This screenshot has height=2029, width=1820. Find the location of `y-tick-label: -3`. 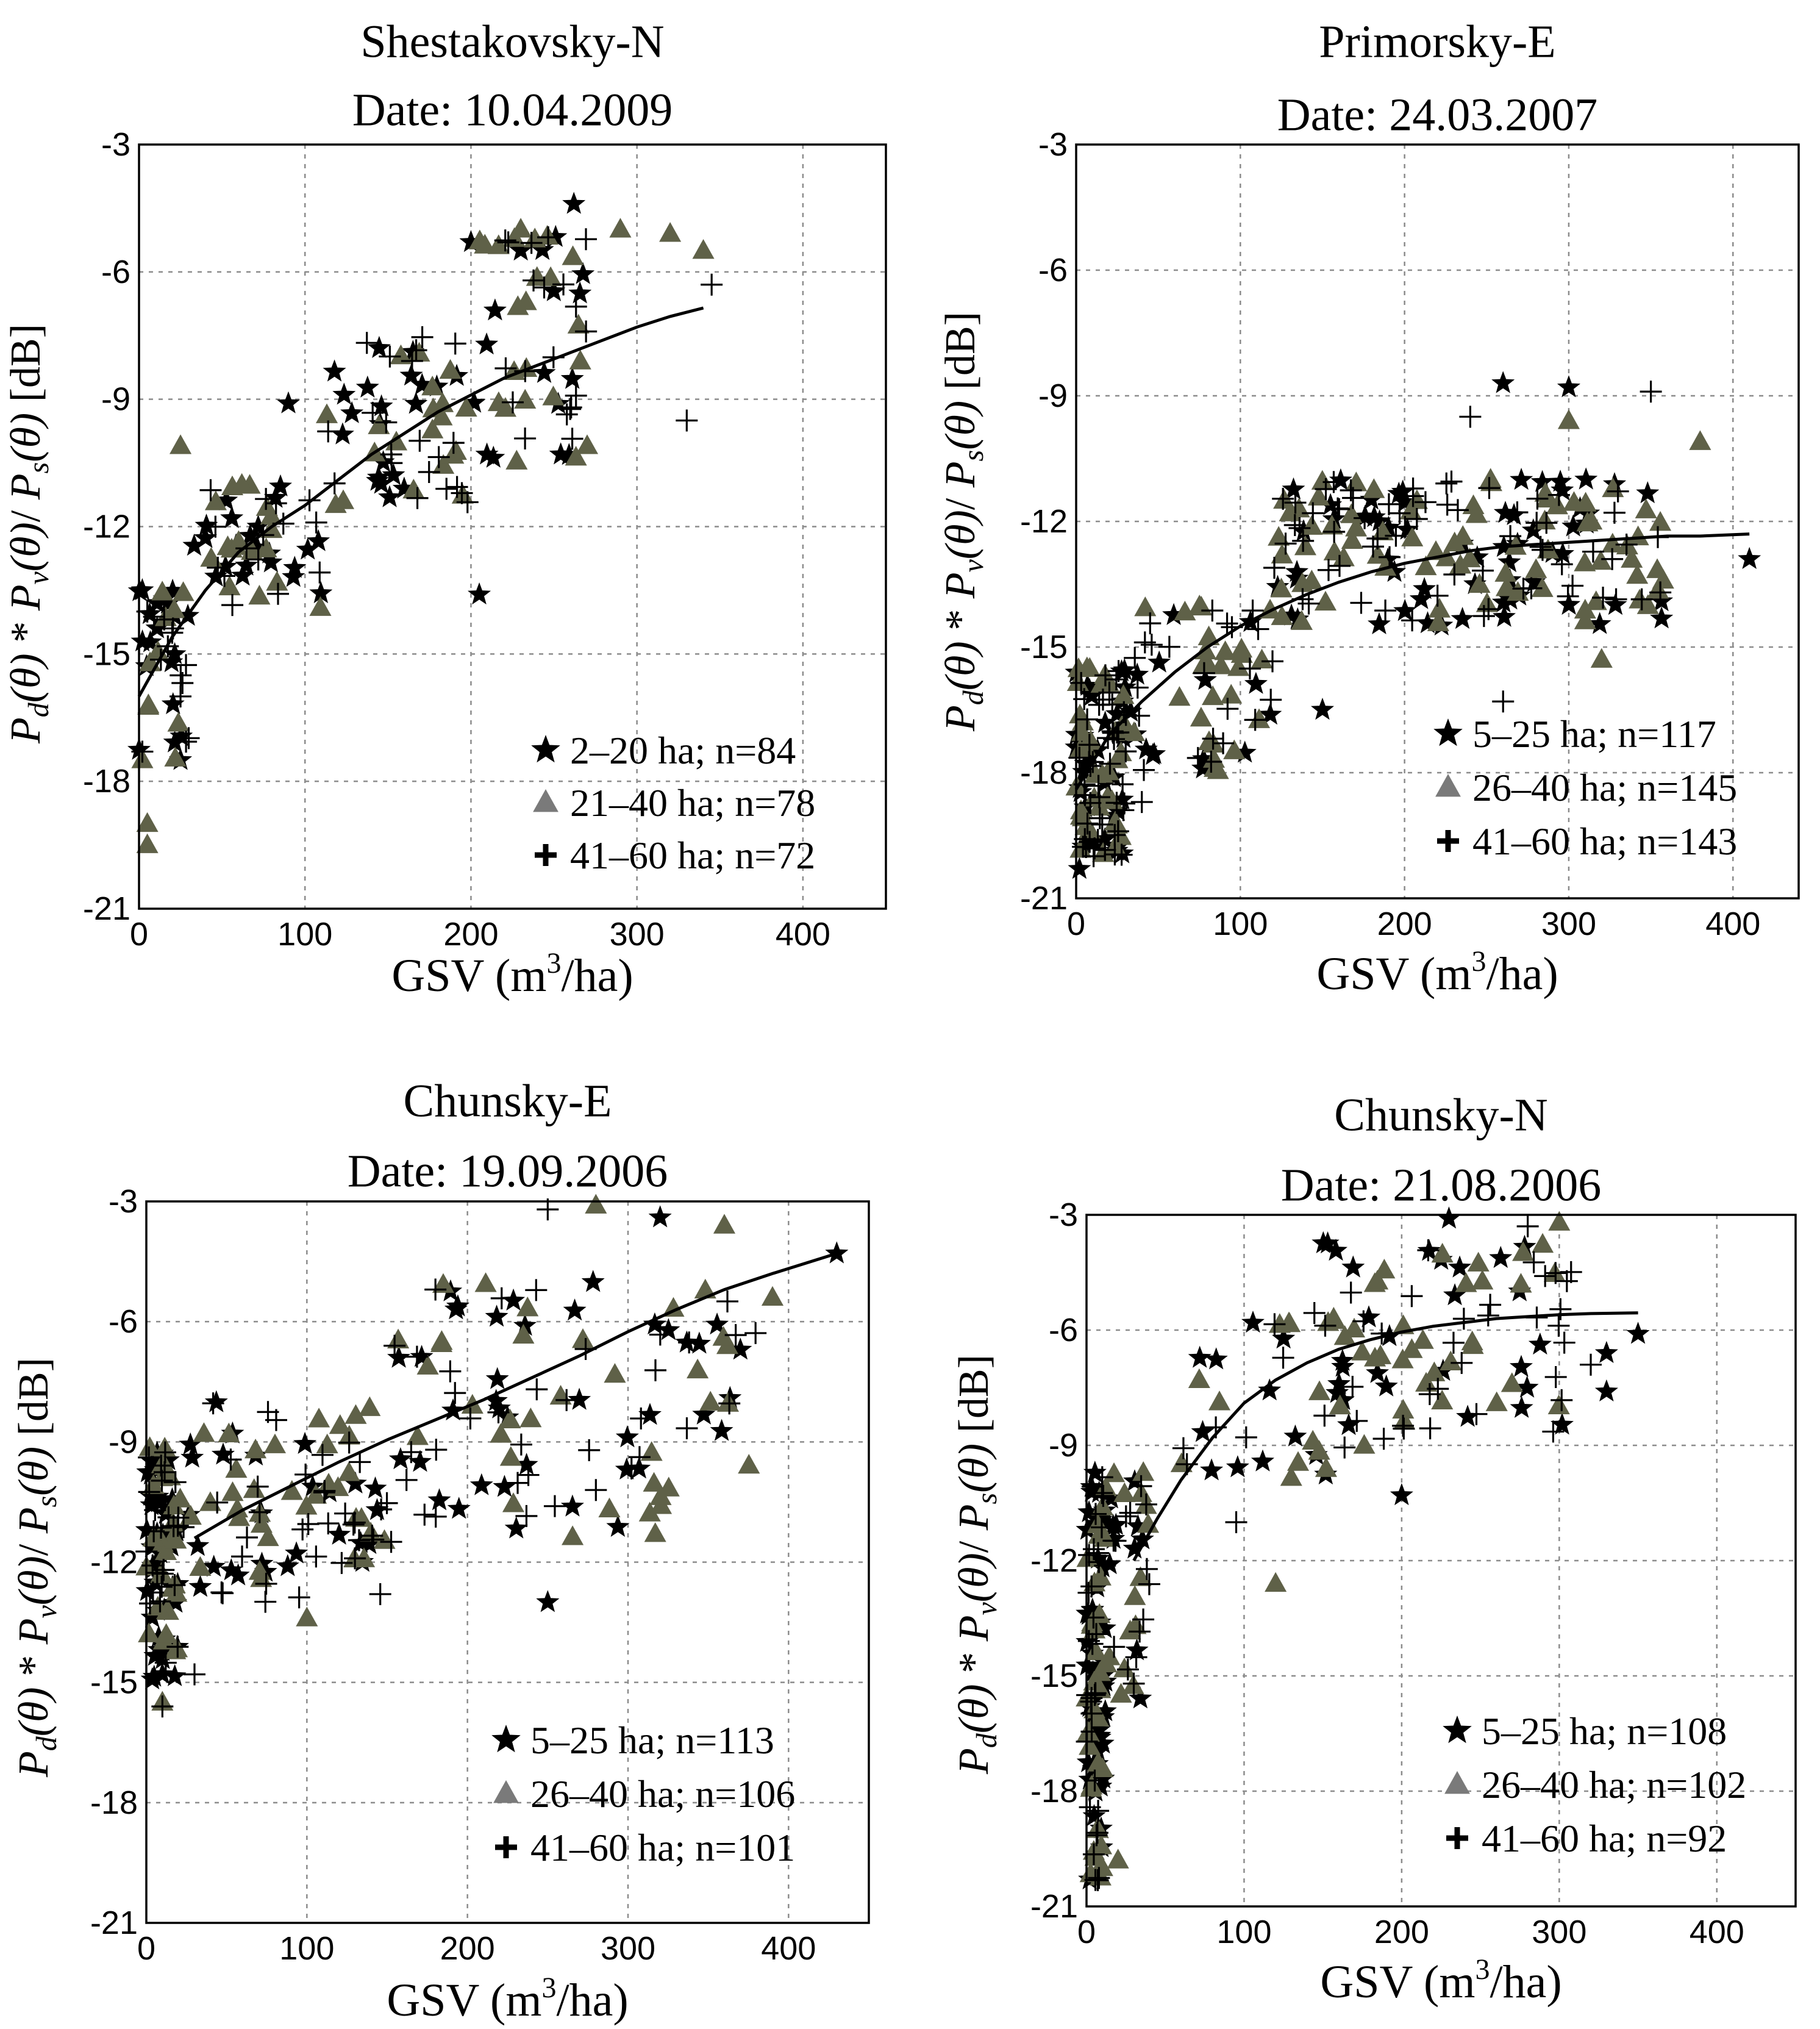

y-tick-label: -3 is located at coordinates (1063, 1215).